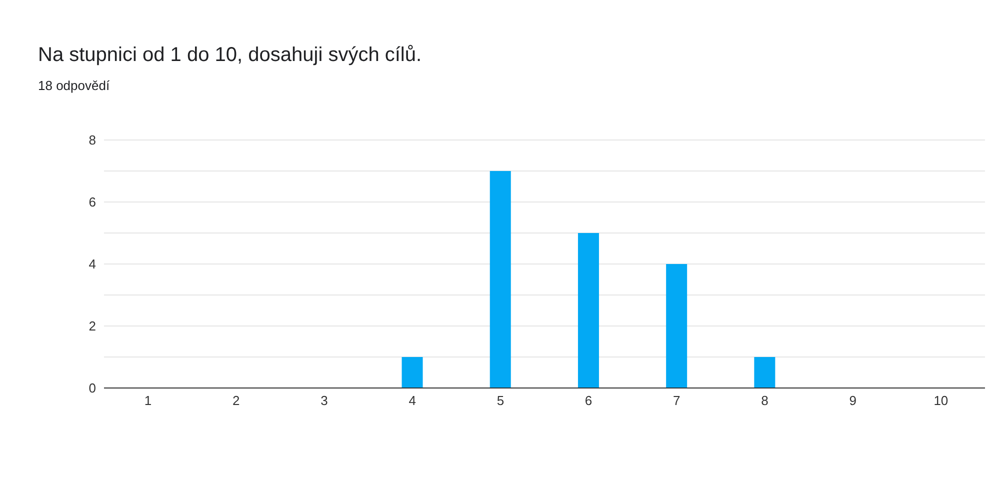  What do you see at coordinates (852, 400) in the screenshot?
I see `x-tick-label: 9` at bounding box center [852, 400].